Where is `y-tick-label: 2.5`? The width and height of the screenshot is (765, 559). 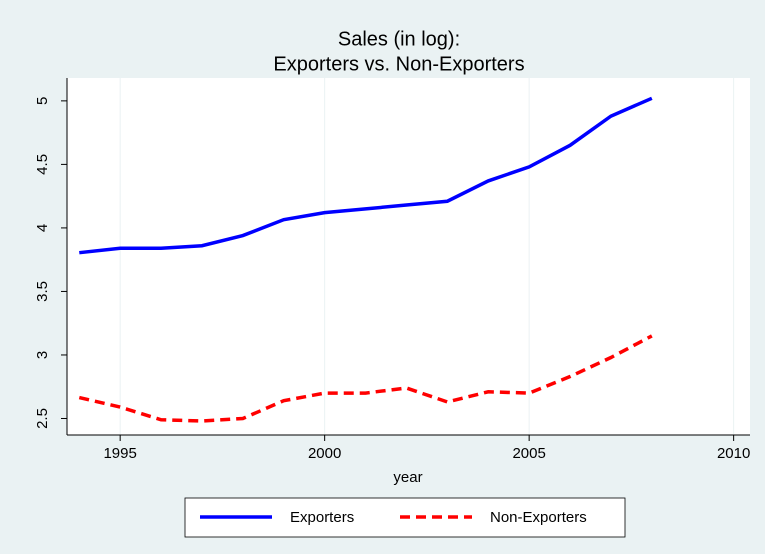
y-tick-label: 2.5 is located at coordinates (42, 418).